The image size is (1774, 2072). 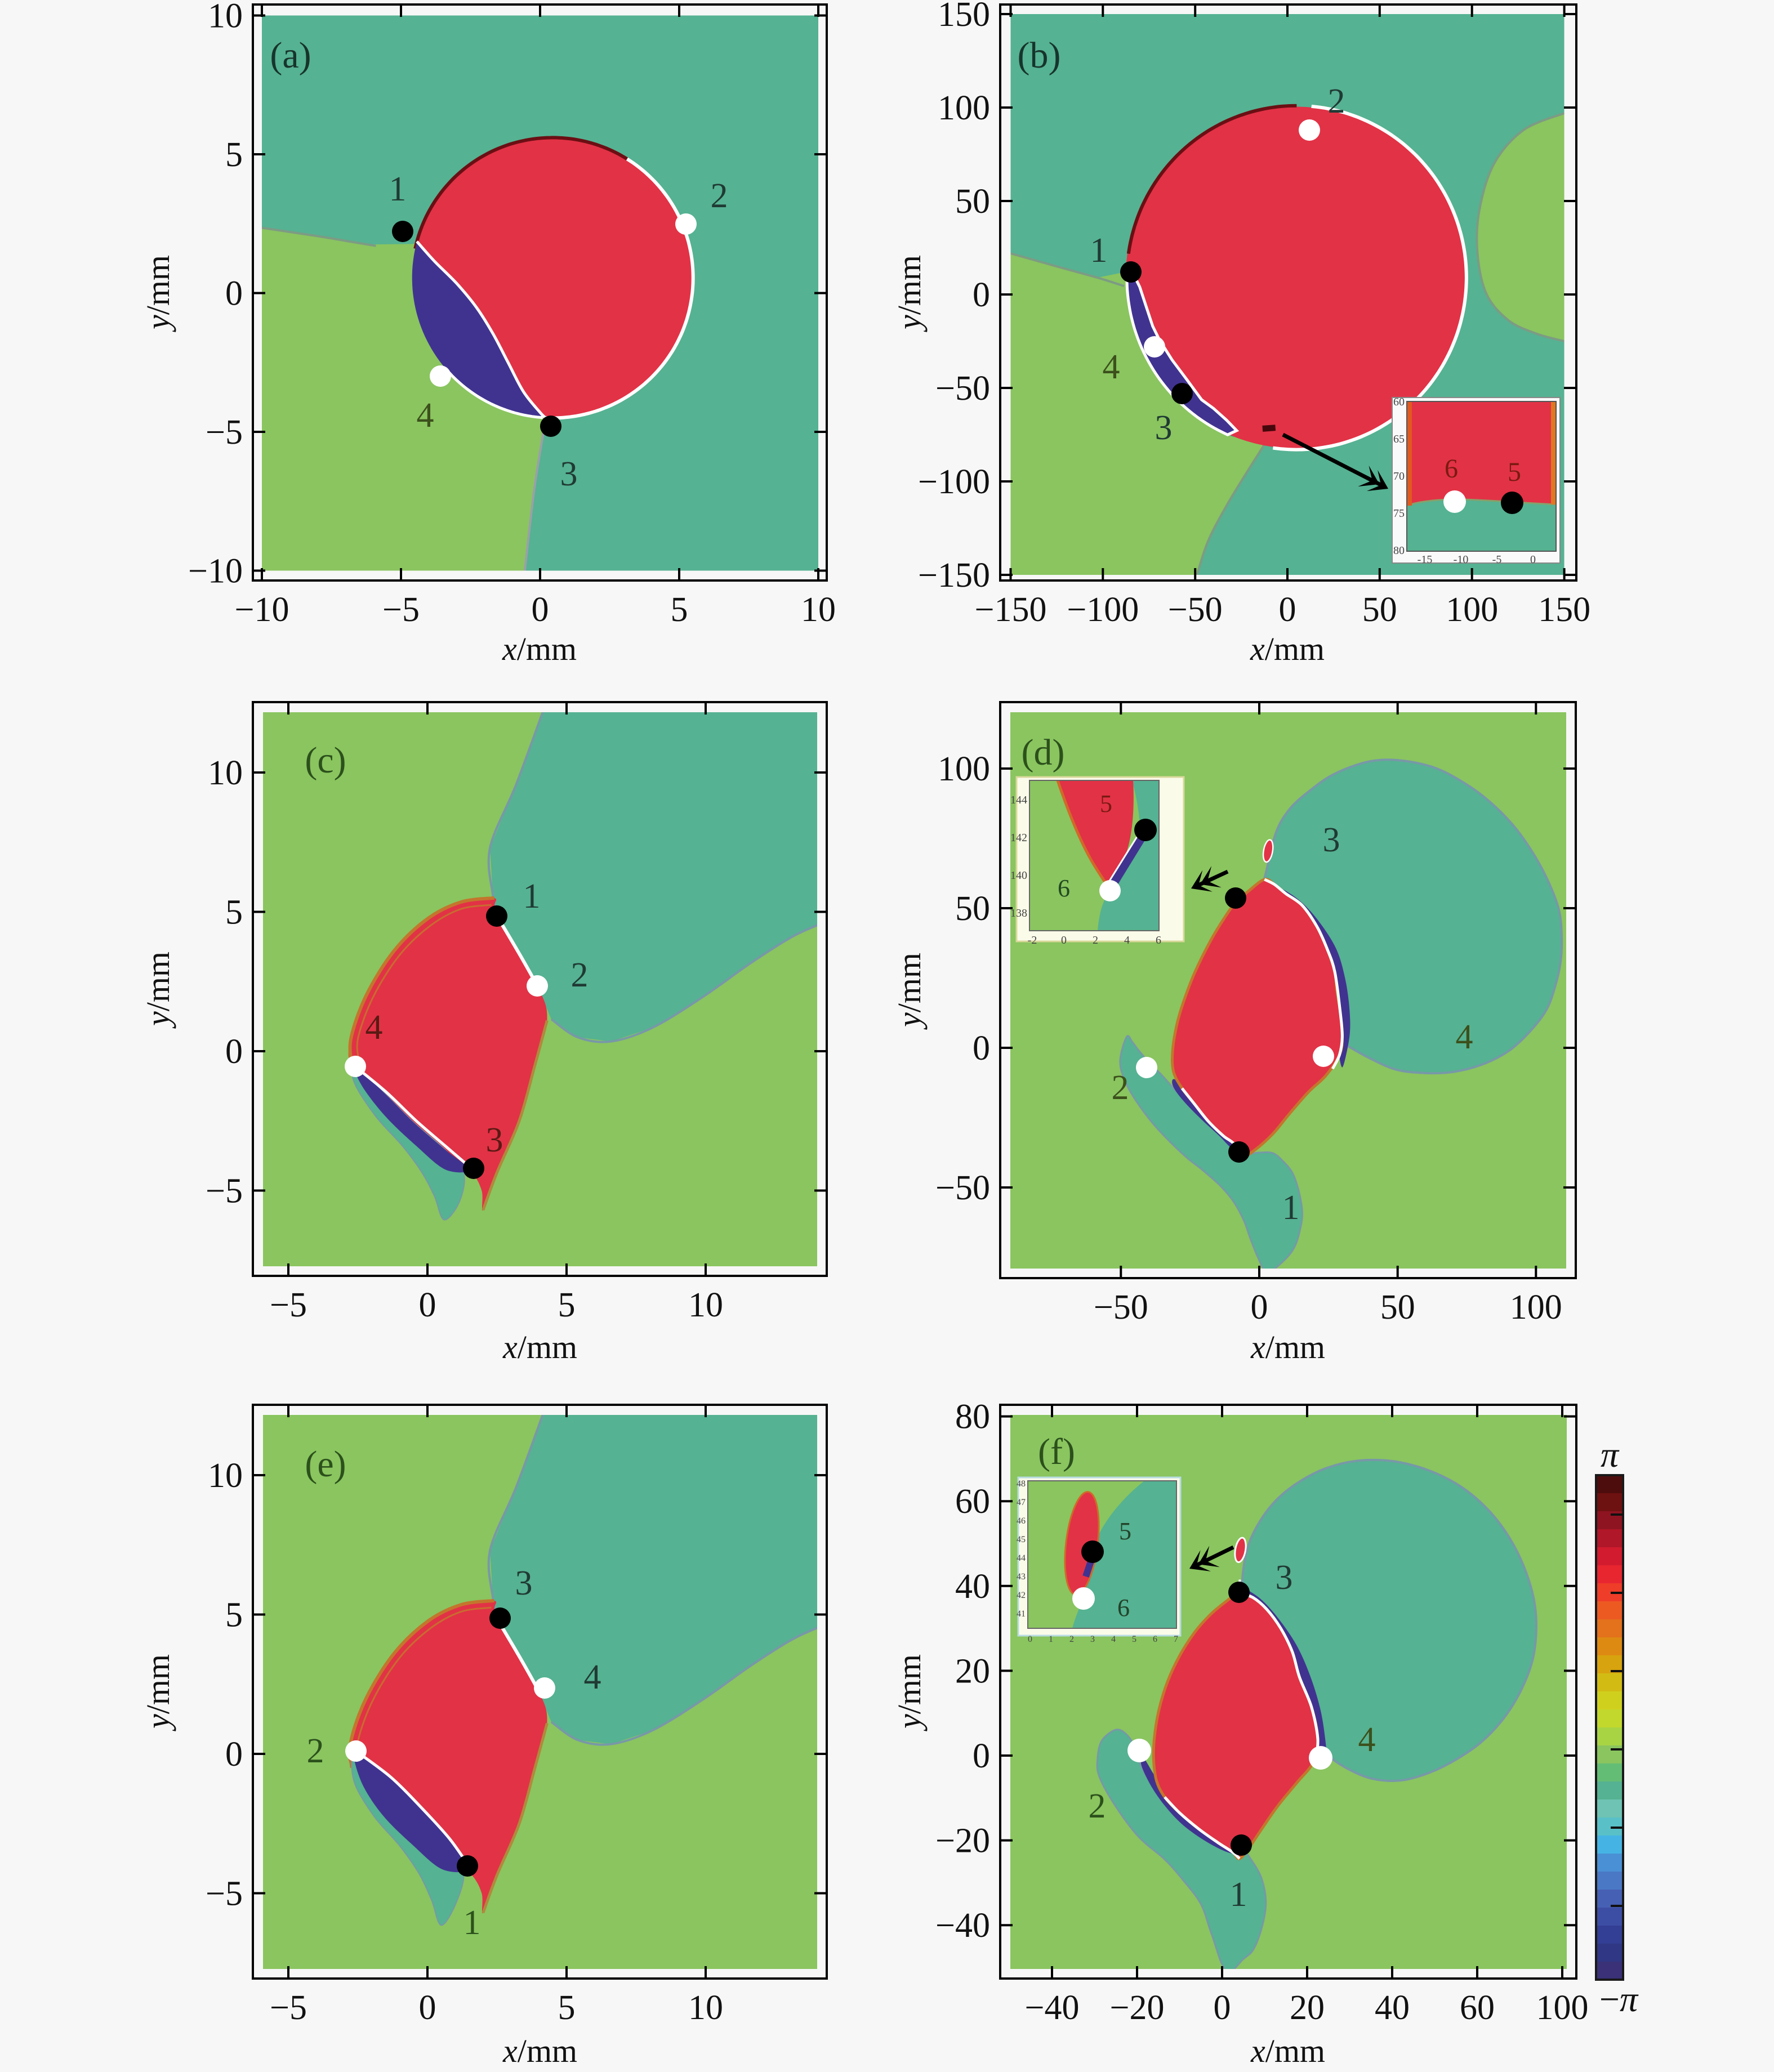 What do you see at coordinates (262, 610) in the screenshot?
I see `svg-text: −10` at bounding box center [262, 610].